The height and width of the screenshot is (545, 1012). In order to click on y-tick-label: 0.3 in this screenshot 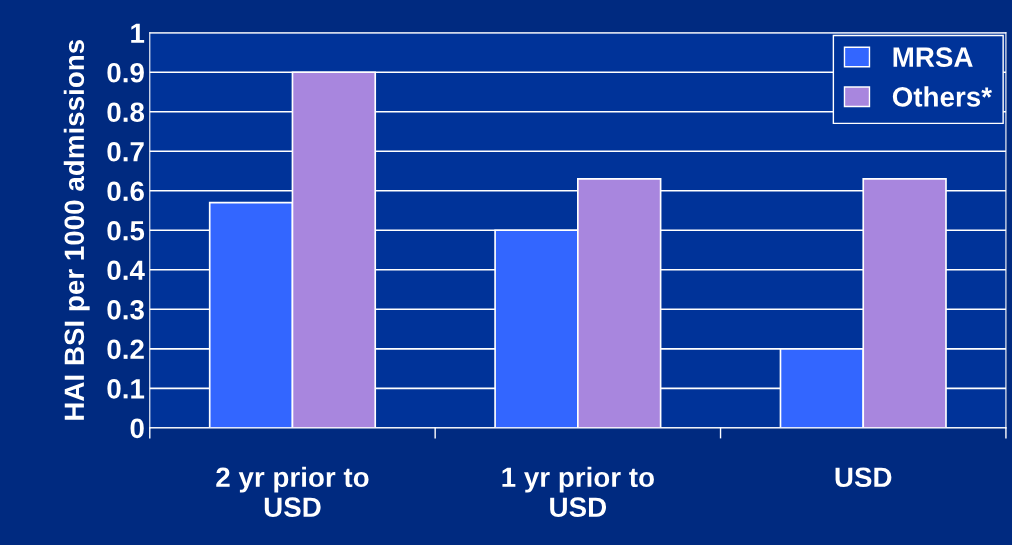, I will do `click(125, 309)`.